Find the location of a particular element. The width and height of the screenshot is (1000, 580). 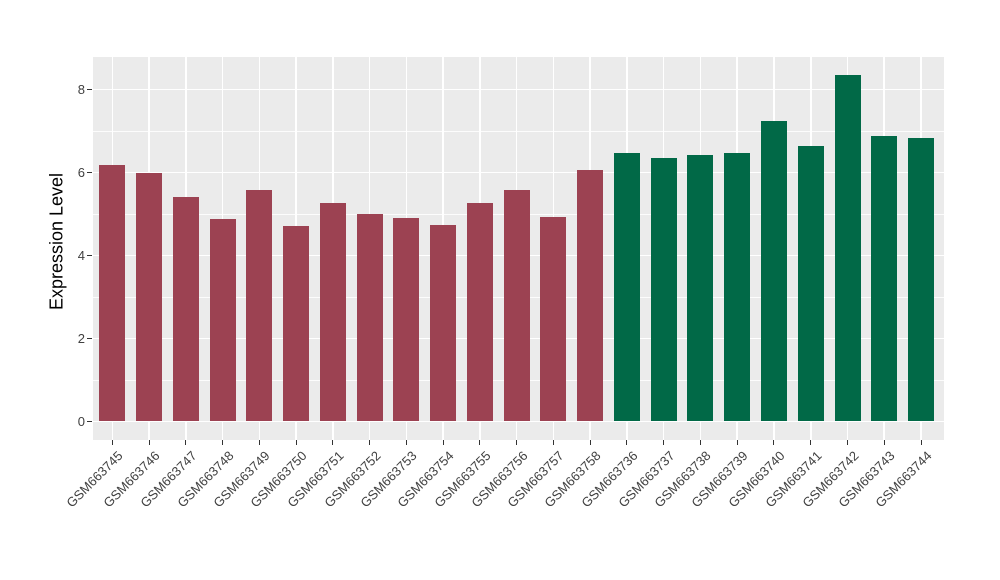

y-tick-label: 2 is located at coordinates (81, 338).